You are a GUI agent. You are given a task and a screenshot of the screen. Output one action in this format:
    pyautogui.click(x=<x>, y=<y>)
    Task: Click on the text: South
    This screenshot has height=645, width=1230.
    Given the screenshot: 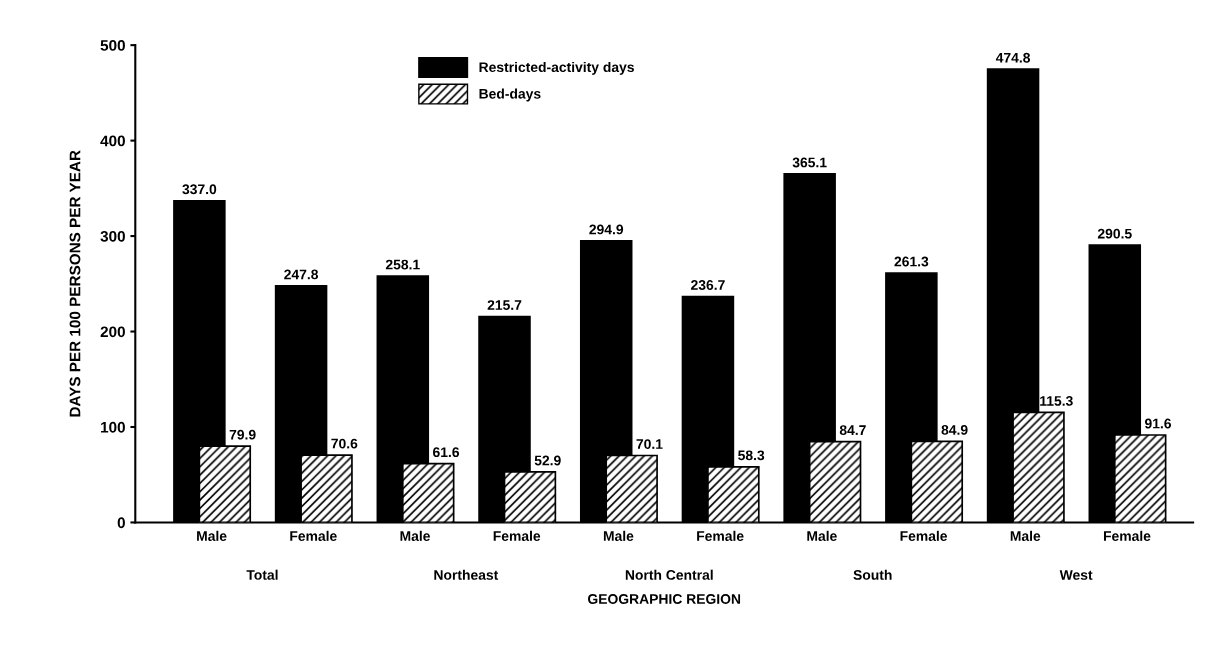 What is the action you would take?
    pyautogui.click(x=872, y=574)
    